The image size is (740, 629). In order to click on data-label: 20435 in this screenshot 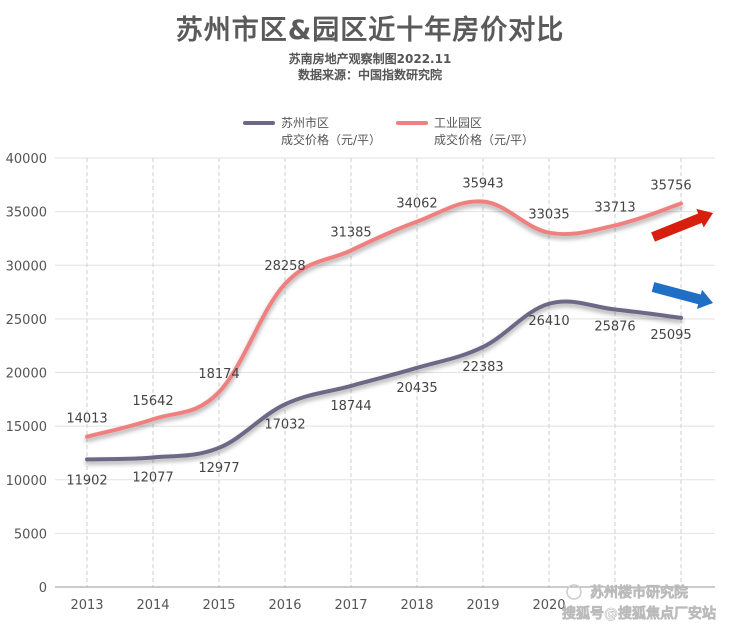, I will do `click(416, 388)`.